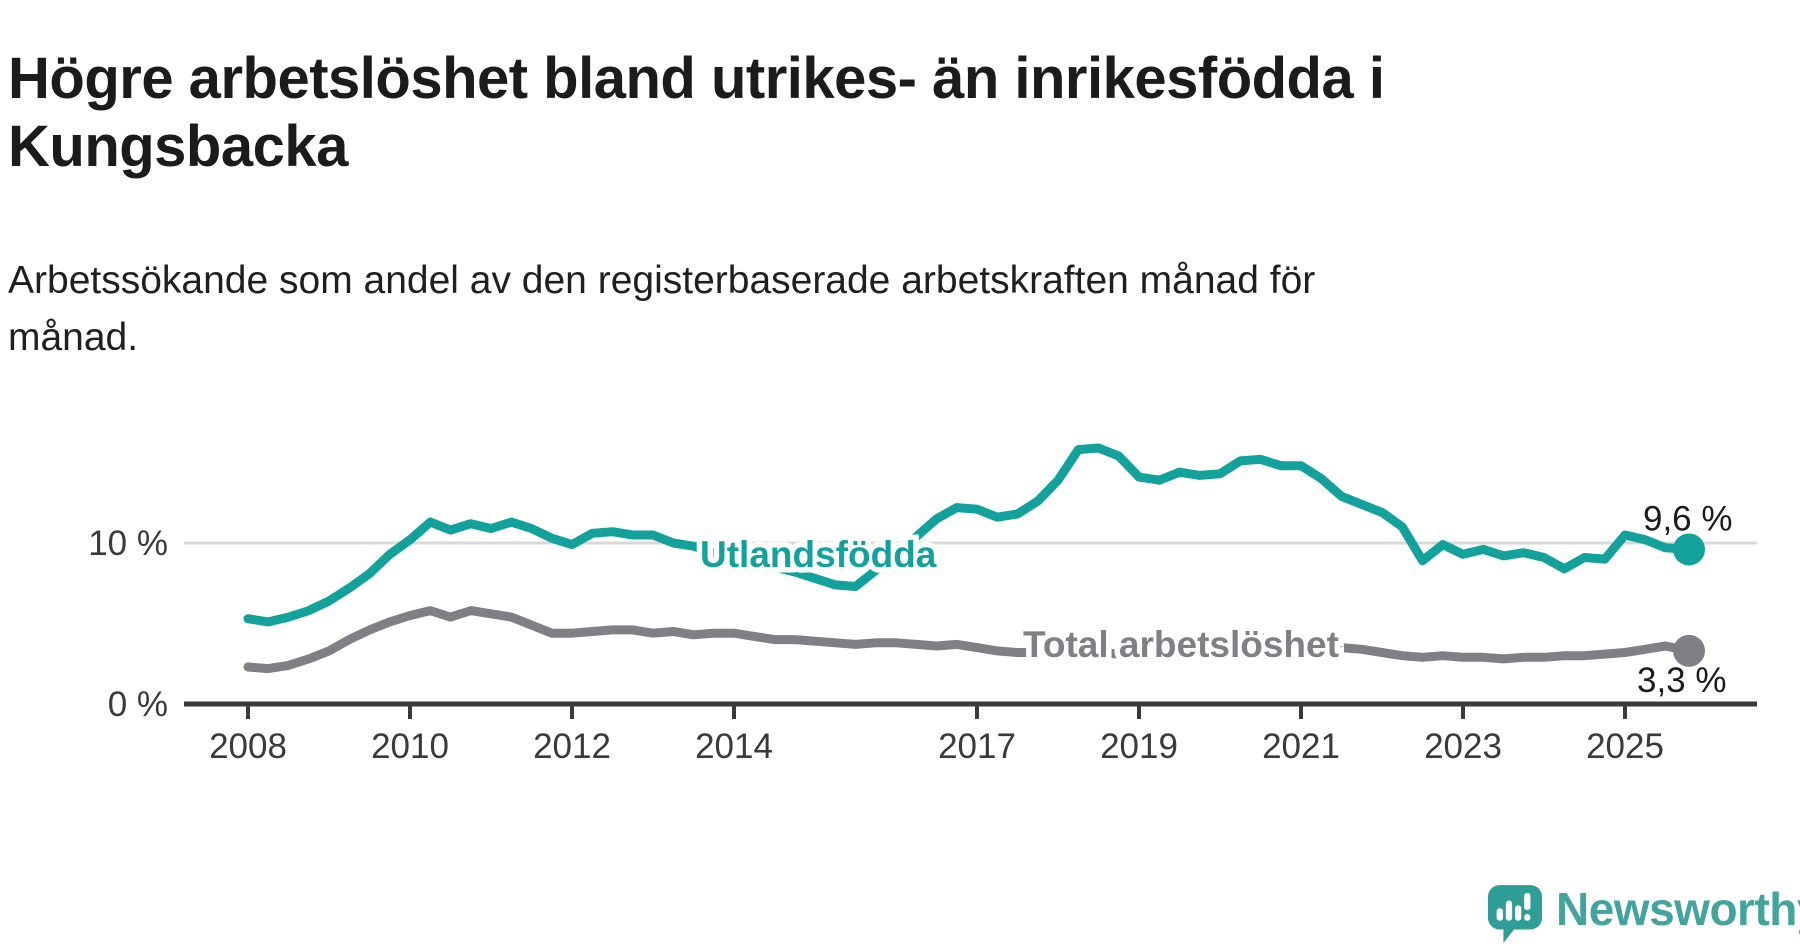 Image resolution: width=1800 pixels, height=948 pixels. What do you see at coordinates (1688, 518) in the screenshot?
I see `end-value-label-utlandsfodda: 9,6 %` at bounding box center [1688, 518].